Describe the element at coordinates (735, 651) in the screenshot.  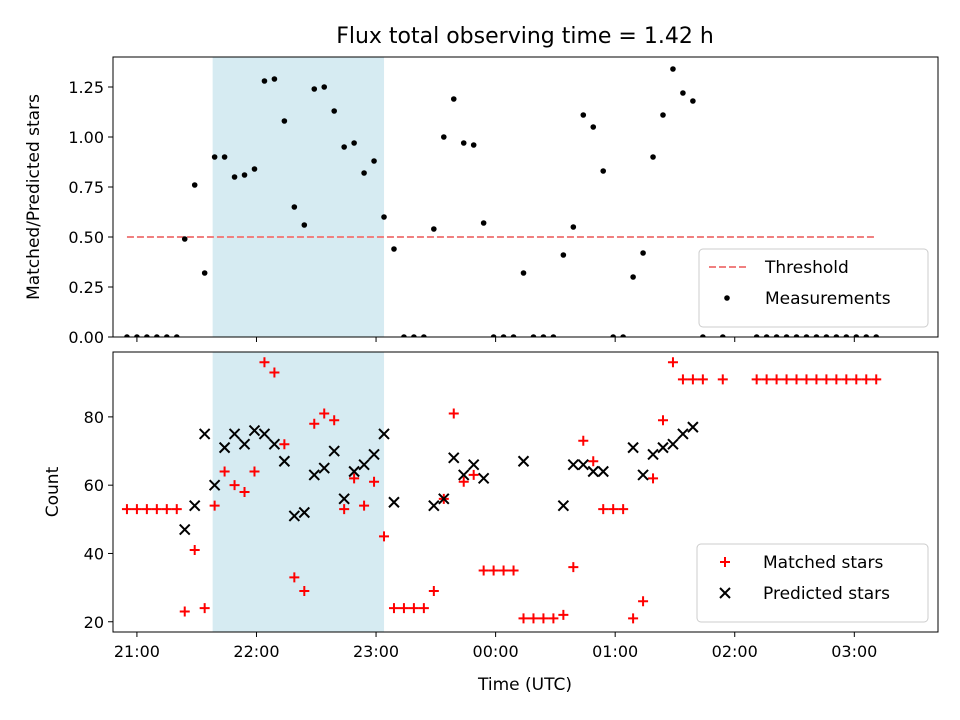
I see `x-tick-label: 02:00` at that location.